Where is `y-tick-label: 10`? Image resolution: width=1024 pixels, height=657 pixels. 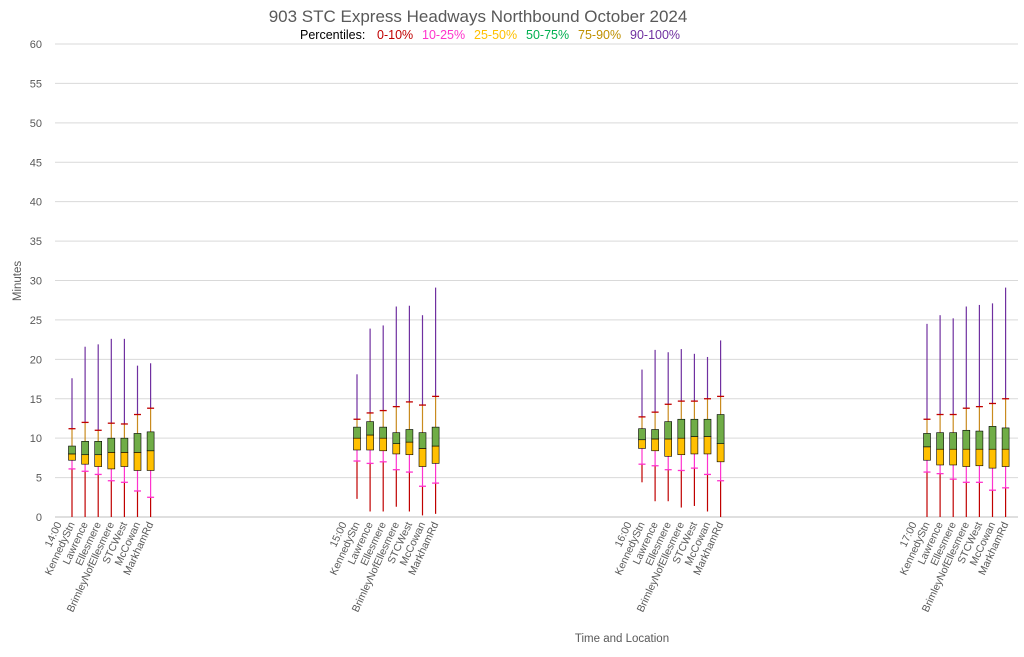 y-tick-label: 10 is located at coordinates (36, 439).